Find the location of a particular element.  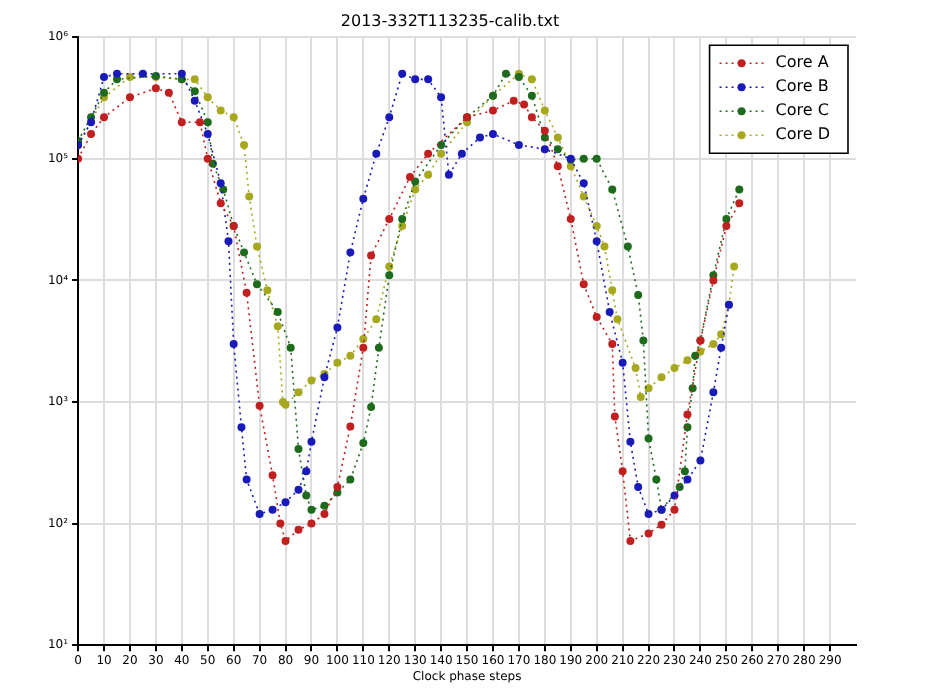

legend-label: Core A is located at coordinates (802, 62).